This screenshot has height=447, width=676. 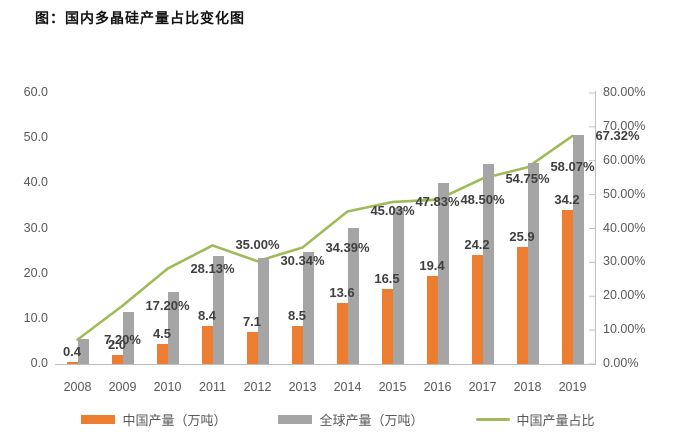 I want to click on legend-item: 中国产量占比, so click(x=535, y=419).